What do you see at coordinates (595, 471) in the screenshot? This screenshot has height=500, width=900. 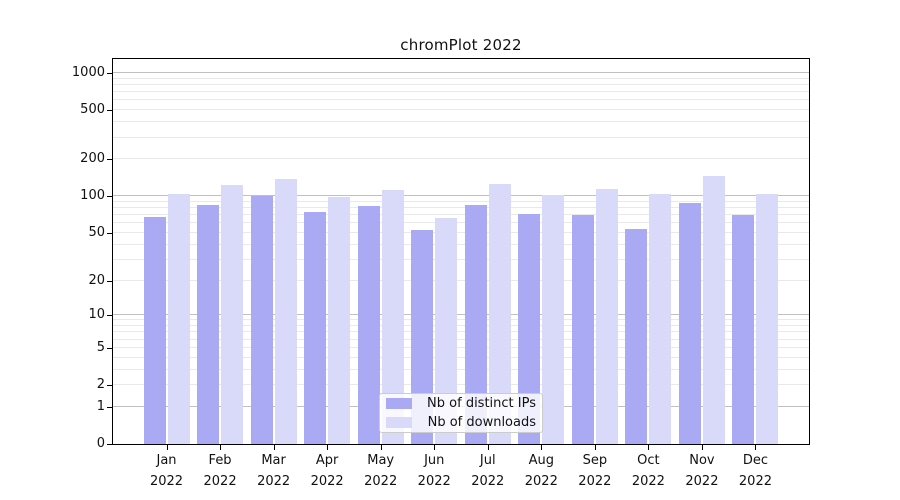 I see `x-tick-label-sep: Sep 2022` at bounding box center [595, 471].